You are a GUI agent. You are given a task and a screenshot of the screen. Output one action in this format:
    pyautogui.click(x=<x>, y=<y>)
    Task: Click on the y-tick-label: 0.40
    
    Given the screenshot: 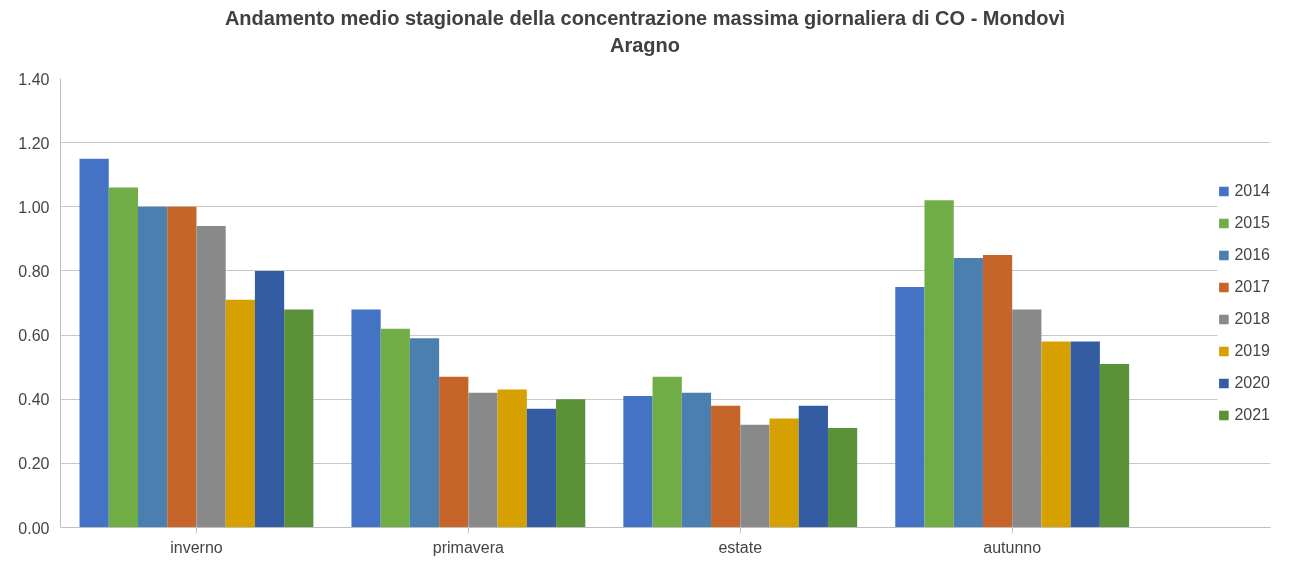 What is the action you would take?
    pyautogui.click(x=34, y=400)
    